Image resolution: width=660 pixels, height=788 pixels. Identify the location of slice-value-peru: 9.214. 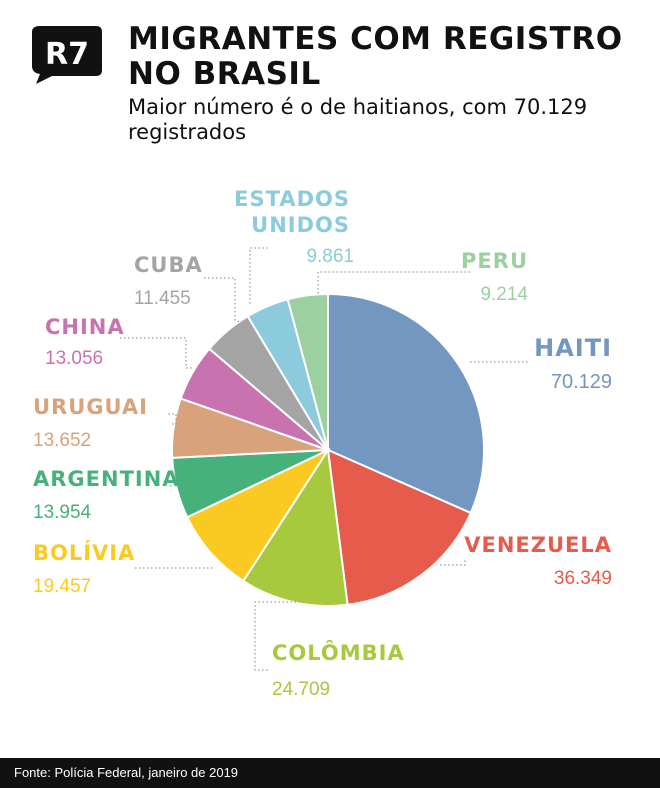
(504, 294).